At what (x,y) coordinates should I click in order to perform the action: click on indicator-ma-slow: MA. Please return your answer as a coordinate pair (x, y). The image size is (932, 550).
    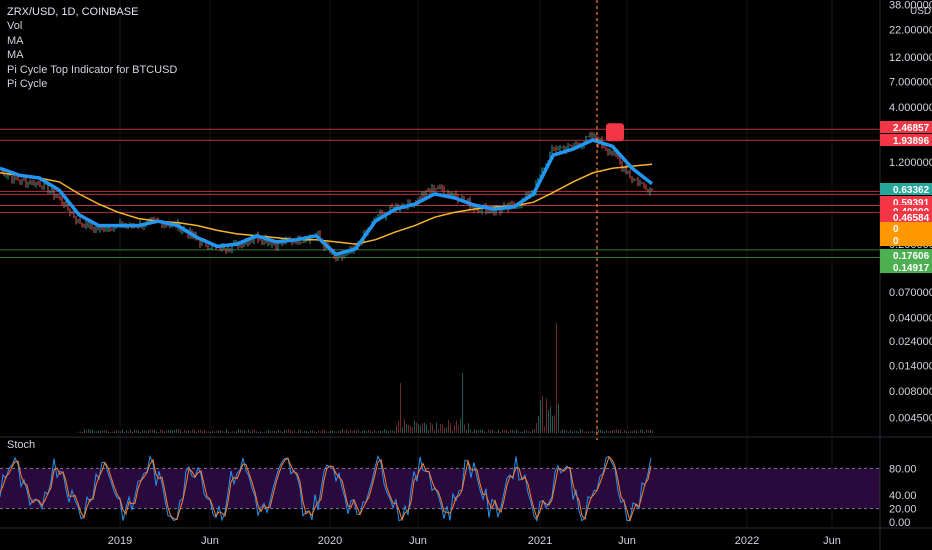
    Looking at the image, I should click on (15, 55).